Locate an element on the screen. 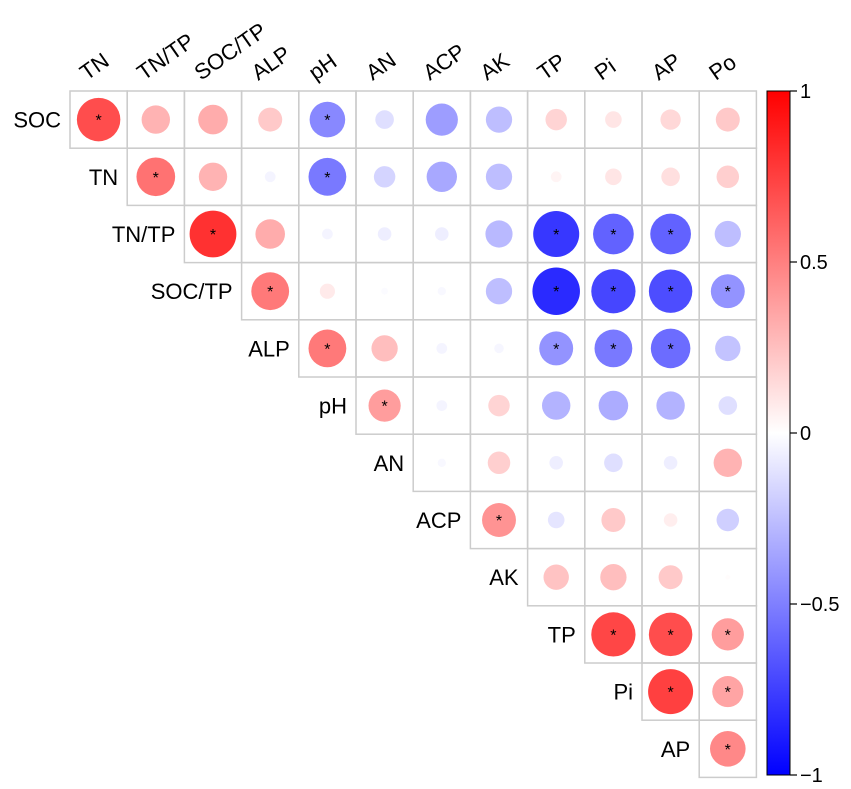  column-label: Pi is located at coordinates (605, 69).